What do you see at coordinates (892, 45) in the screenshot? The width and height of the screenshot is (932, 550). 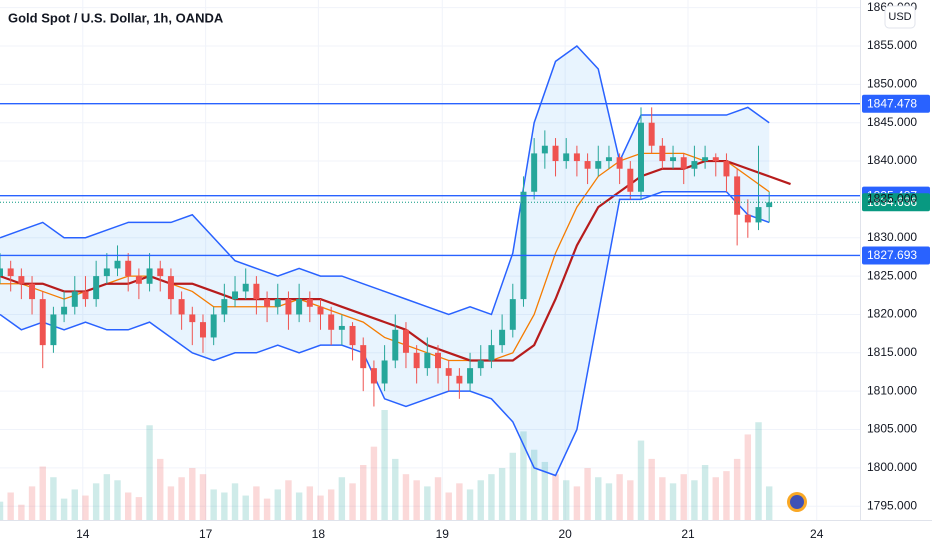 I see `y-tick-label: 1855.000` at bounding box center [892, 45].